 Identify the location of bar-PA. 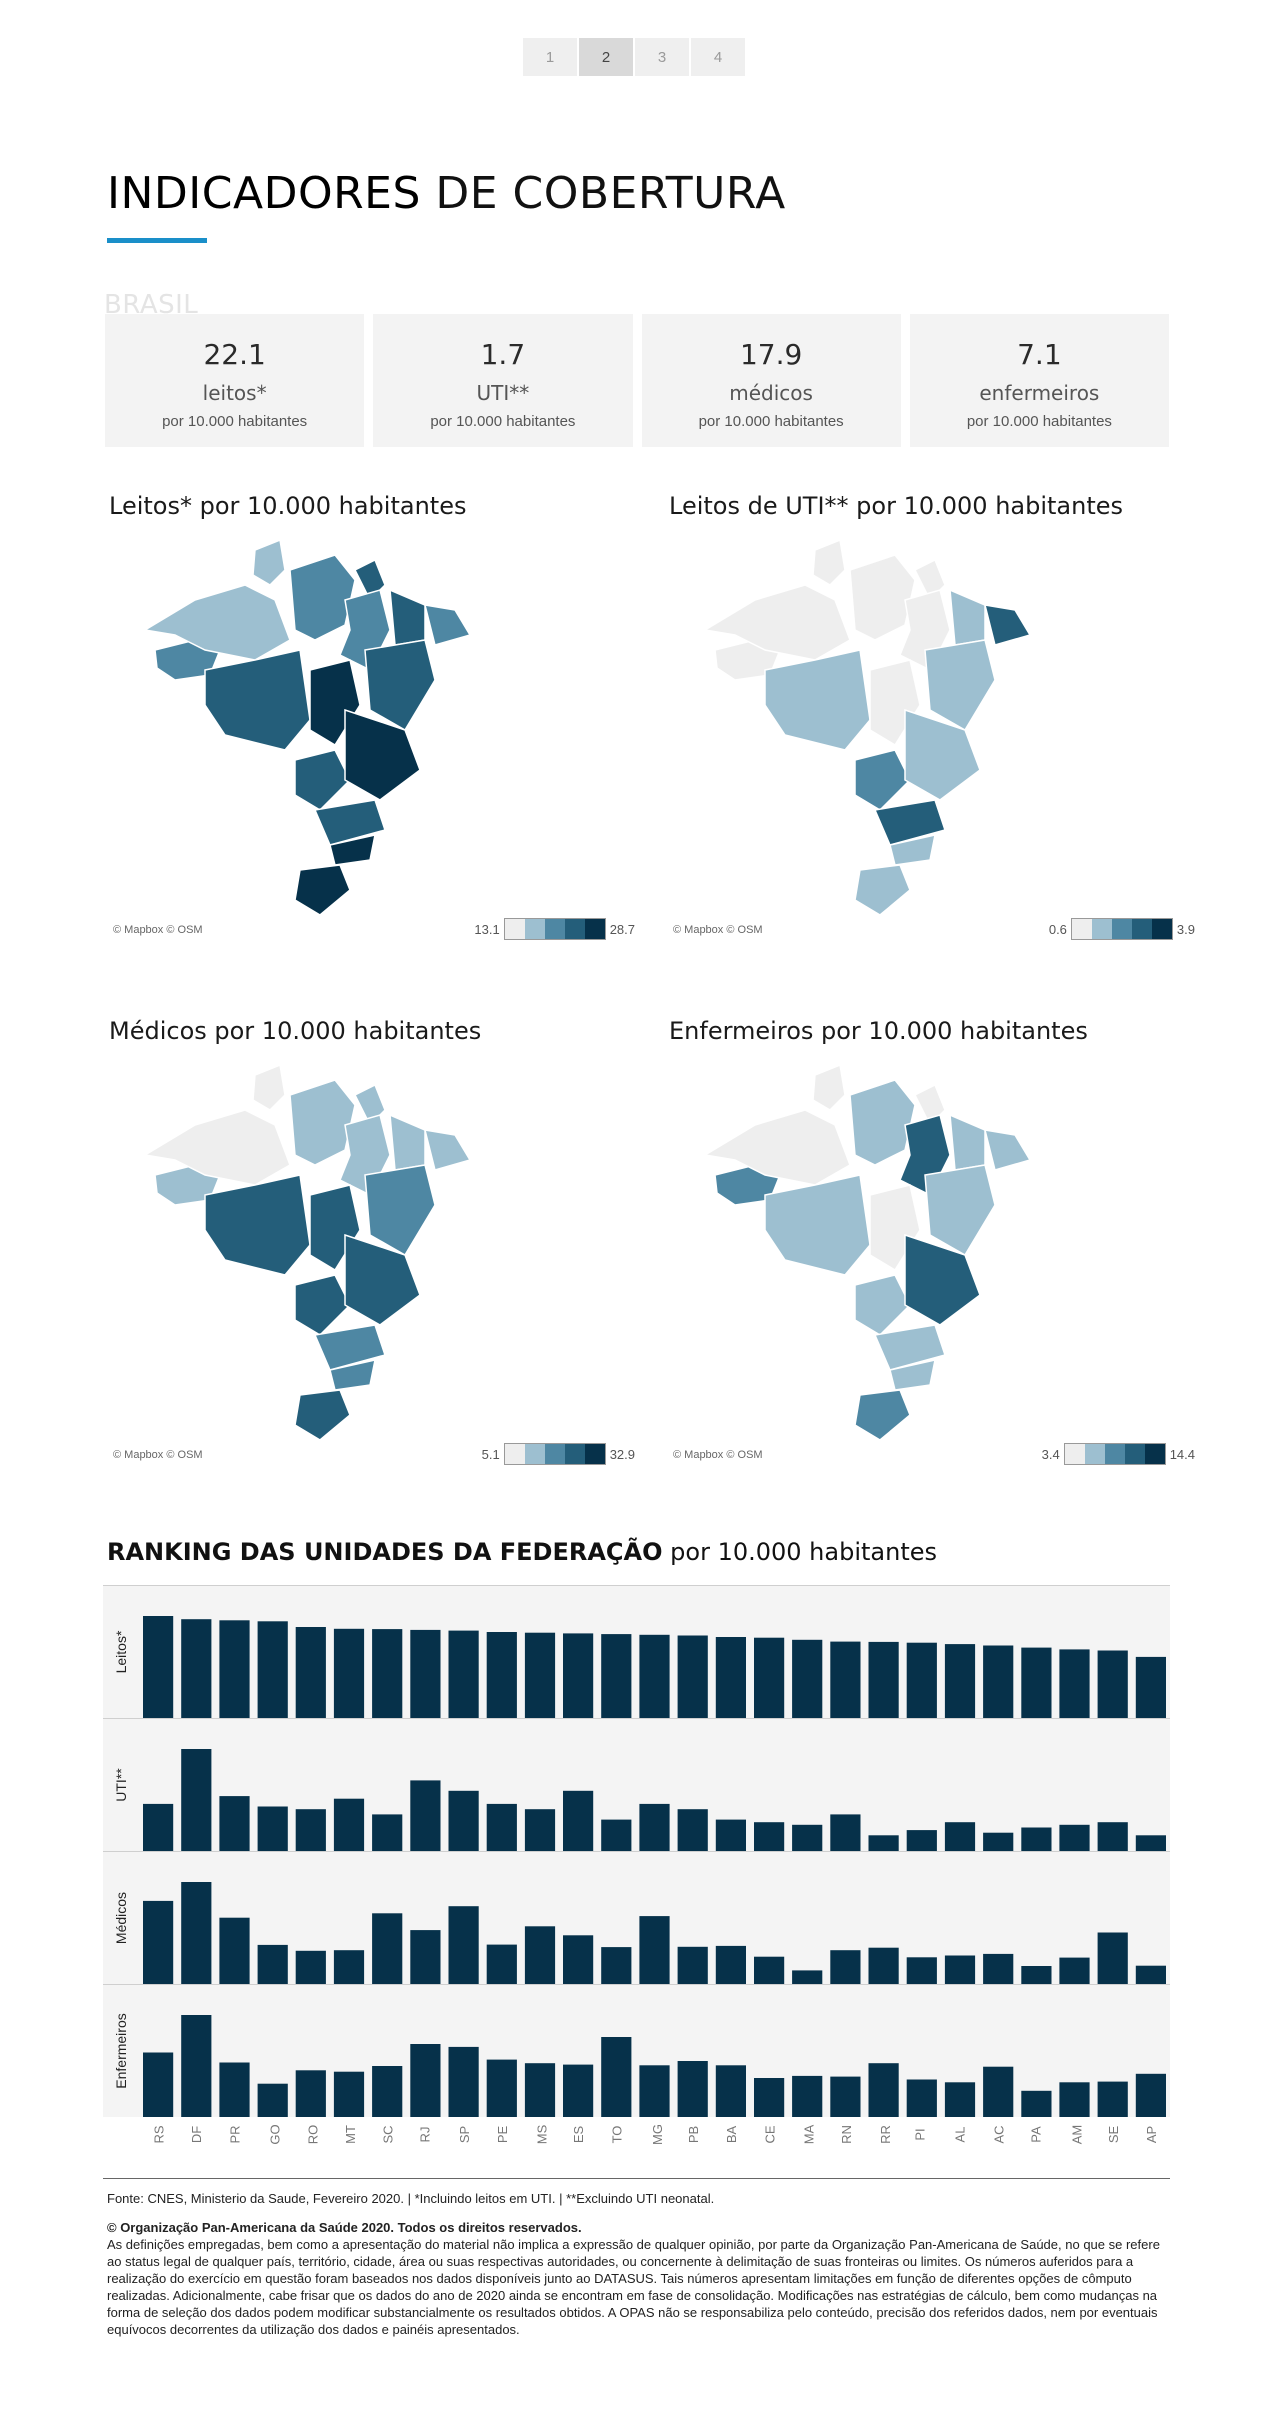
(1036, 2103).